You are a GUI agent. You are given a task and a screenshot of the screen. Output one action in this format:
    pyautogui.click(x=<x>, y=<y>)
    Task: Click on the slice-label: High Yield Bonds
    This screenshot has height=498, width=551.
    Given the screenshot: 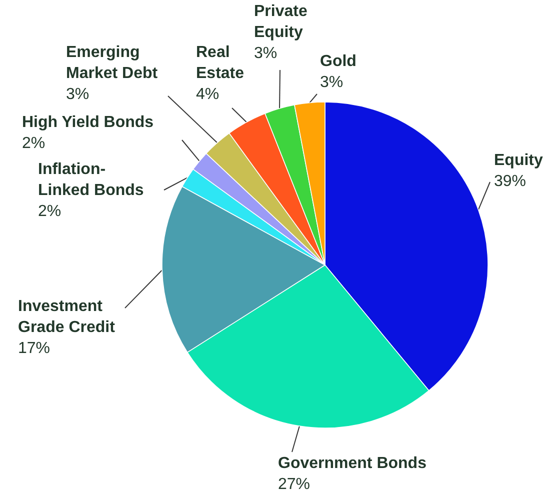 What is the action you would take?
    pyautogui.click(x=88, y=122)
    